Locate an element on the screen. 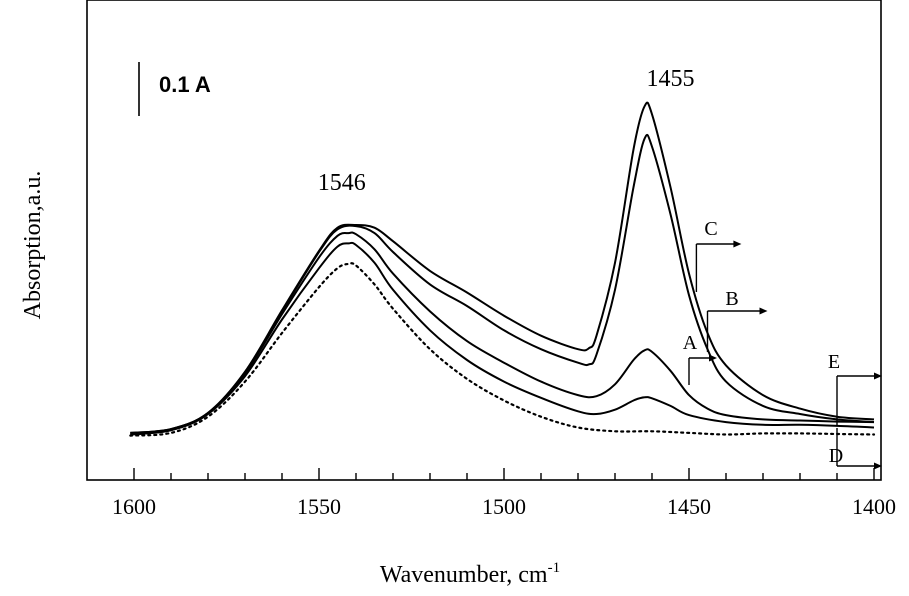 This screenshot has height=596, width=909. curve-label-C-arrowhead is located at coordinates (737, 244).